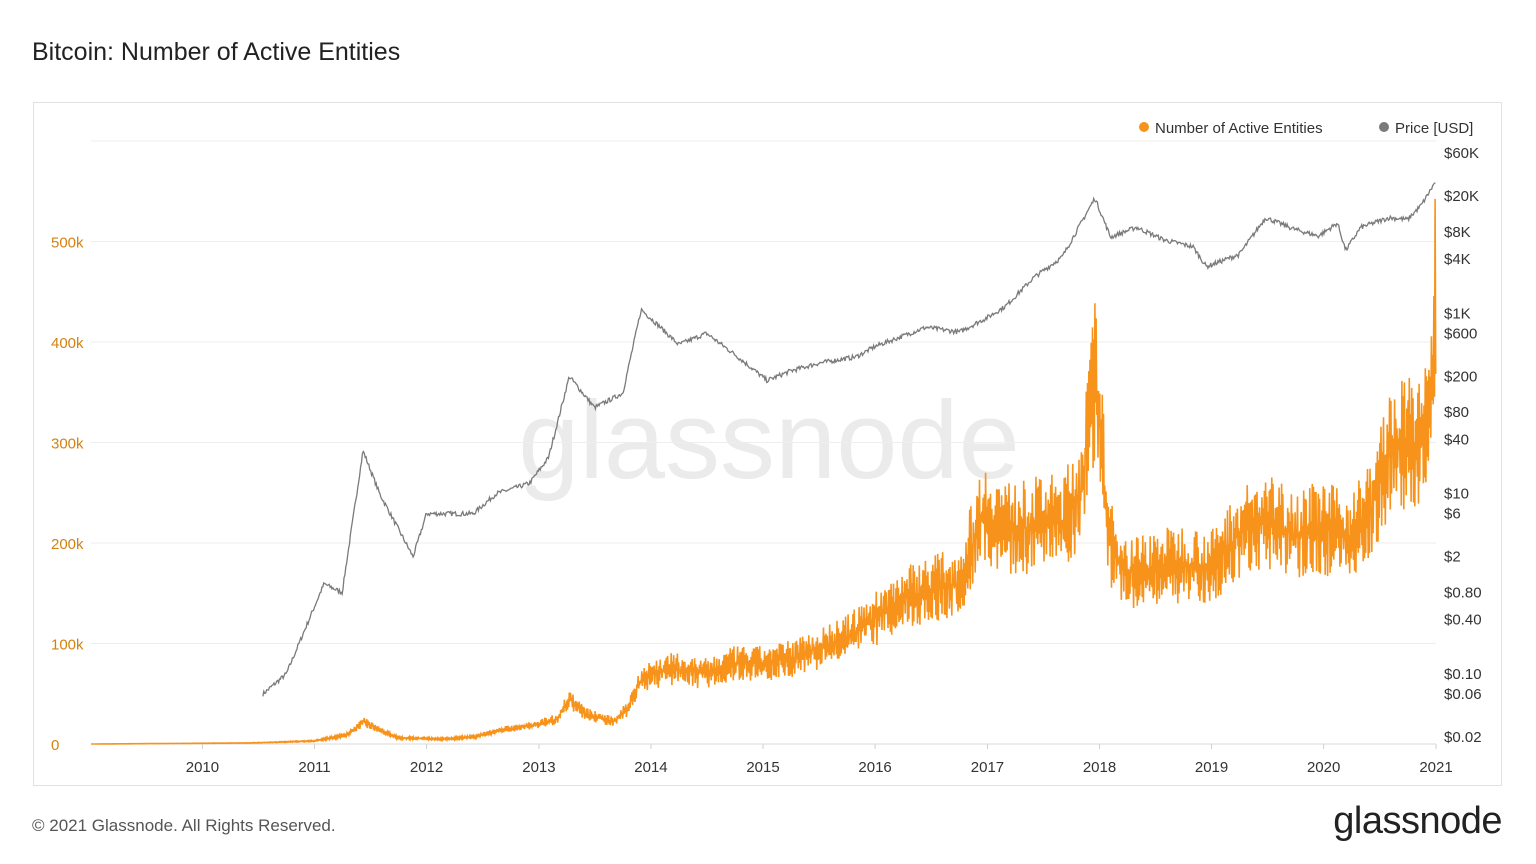 This screenshot has width=1536, height=864. What do you see at coordinates (1463, 593) in the screenshot?
I see `right-tick-label: $0.80` at bounding box center [1463, 593].